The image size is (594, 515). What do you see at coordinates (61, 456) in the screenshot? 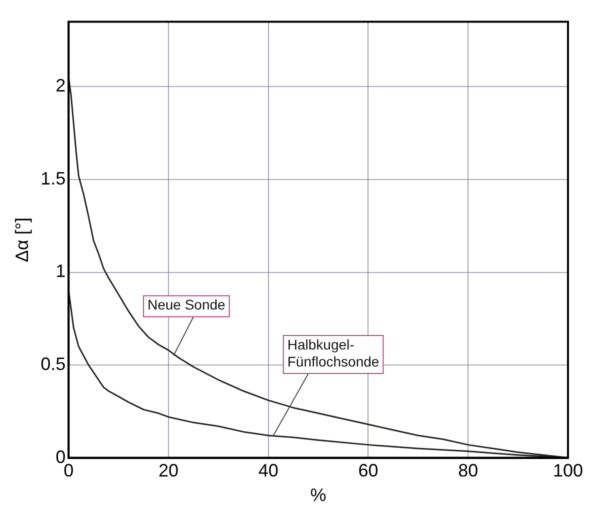
I see `y-tick-label: 0` at bounding box center [61, 456].